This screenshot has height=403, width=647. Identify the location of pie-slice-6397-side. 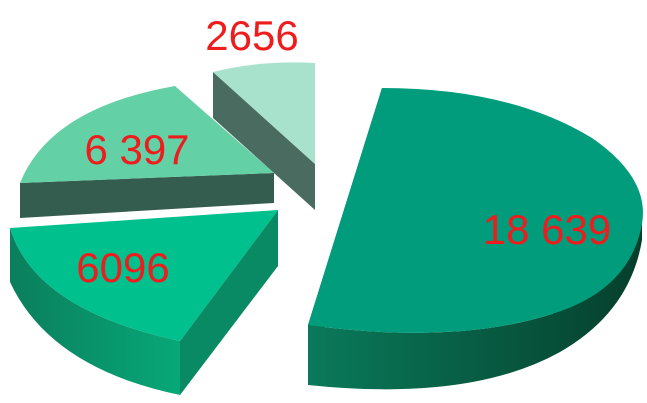
(147, 195).